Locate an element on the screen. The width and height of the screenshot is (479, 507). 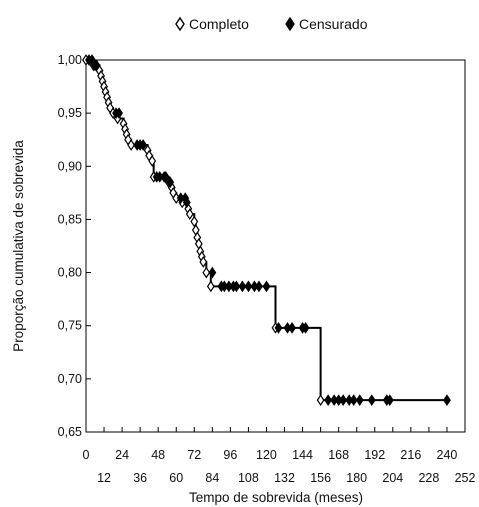
x-tick-label: 204 is located at coordinates (392, 478).